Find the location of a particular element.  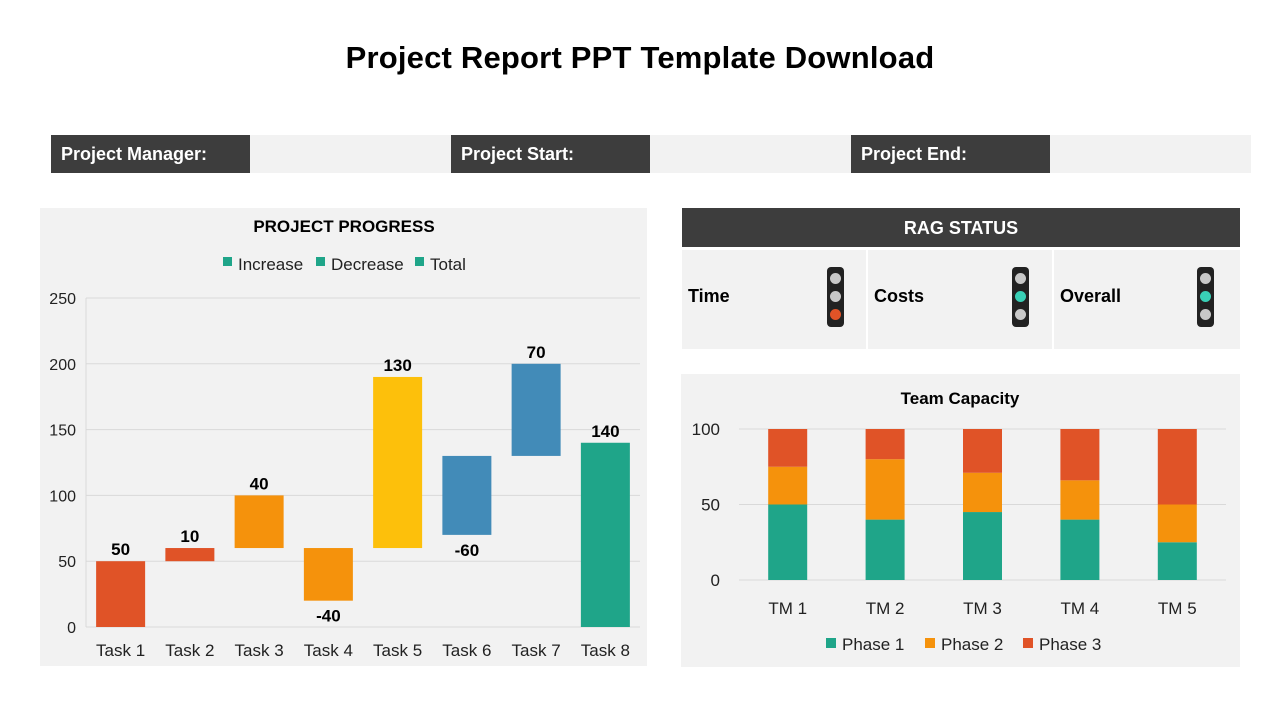

data-label: 130 is located at coordinates (397, 365).